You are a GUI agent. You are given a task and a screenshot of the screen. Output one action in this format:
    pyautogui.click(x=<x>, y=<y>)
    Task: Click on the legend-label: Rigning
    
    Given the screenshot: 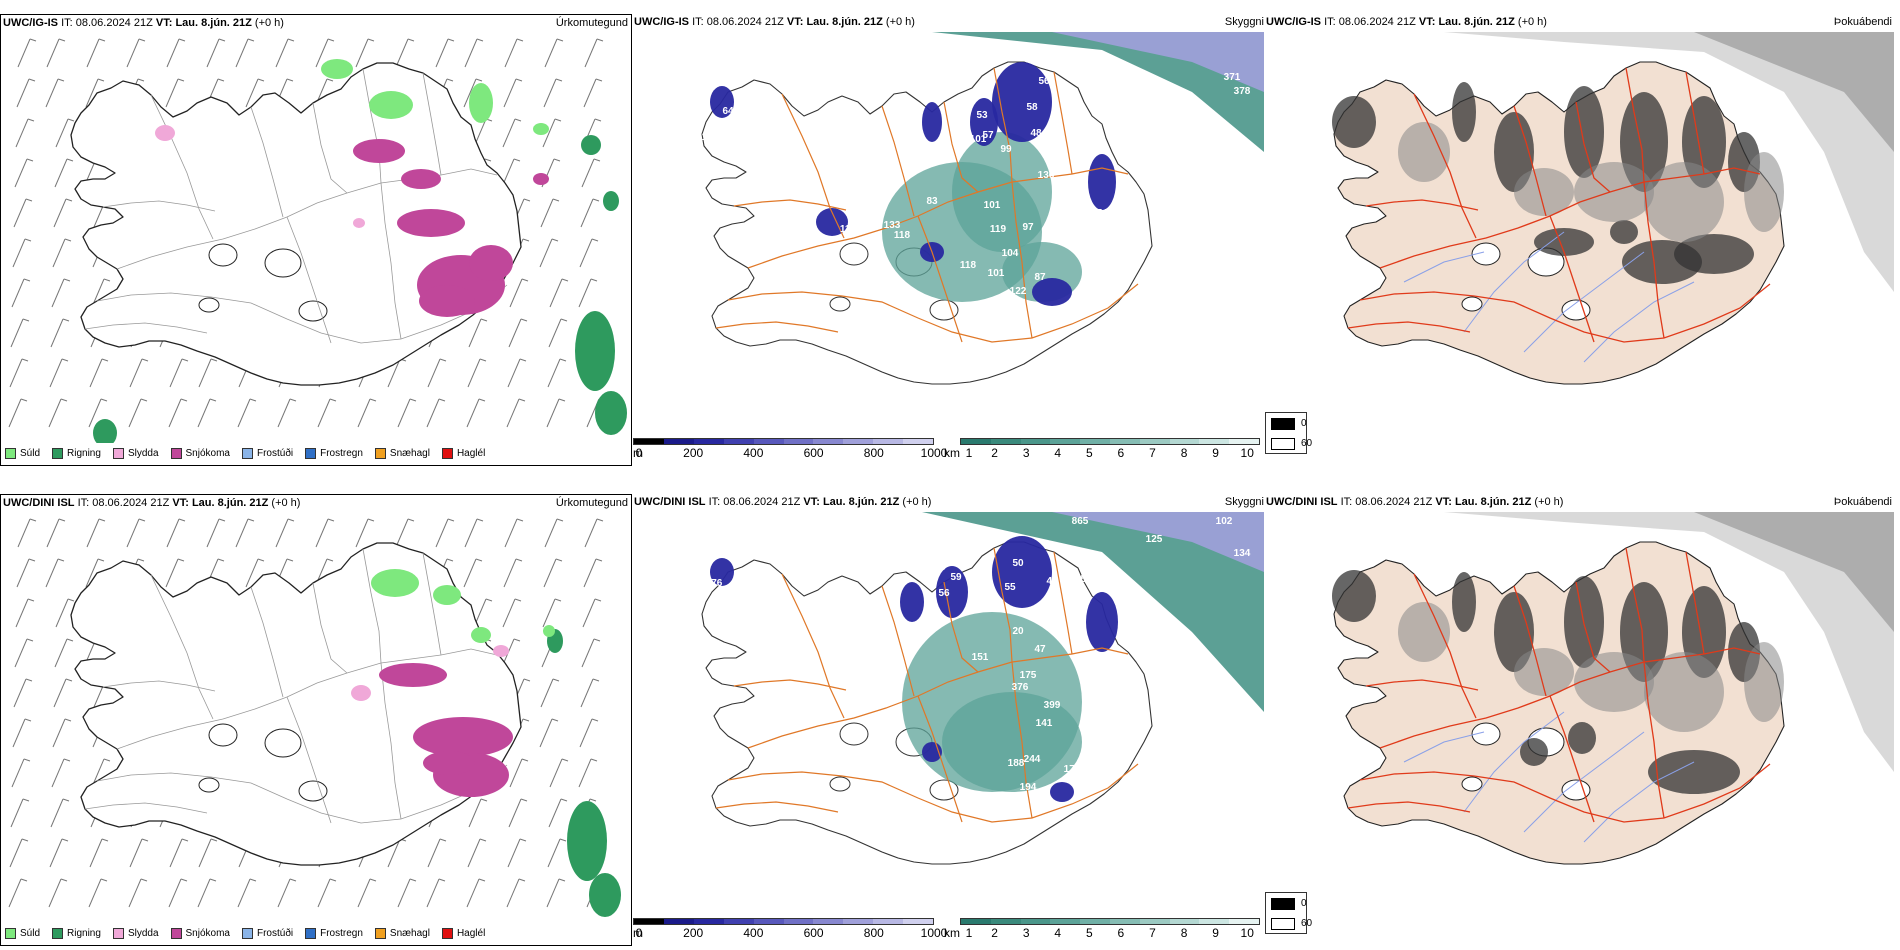 What is the action you would take?
    pyautogui.click(x=84, y=933)
    